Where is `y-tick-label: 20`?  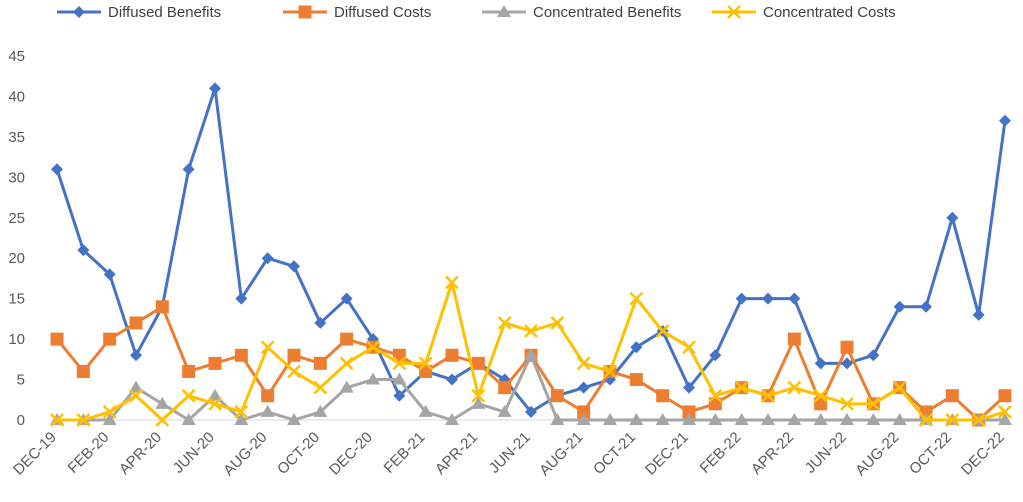 y-tick-label: 20 is located at coordinates (16, 258).